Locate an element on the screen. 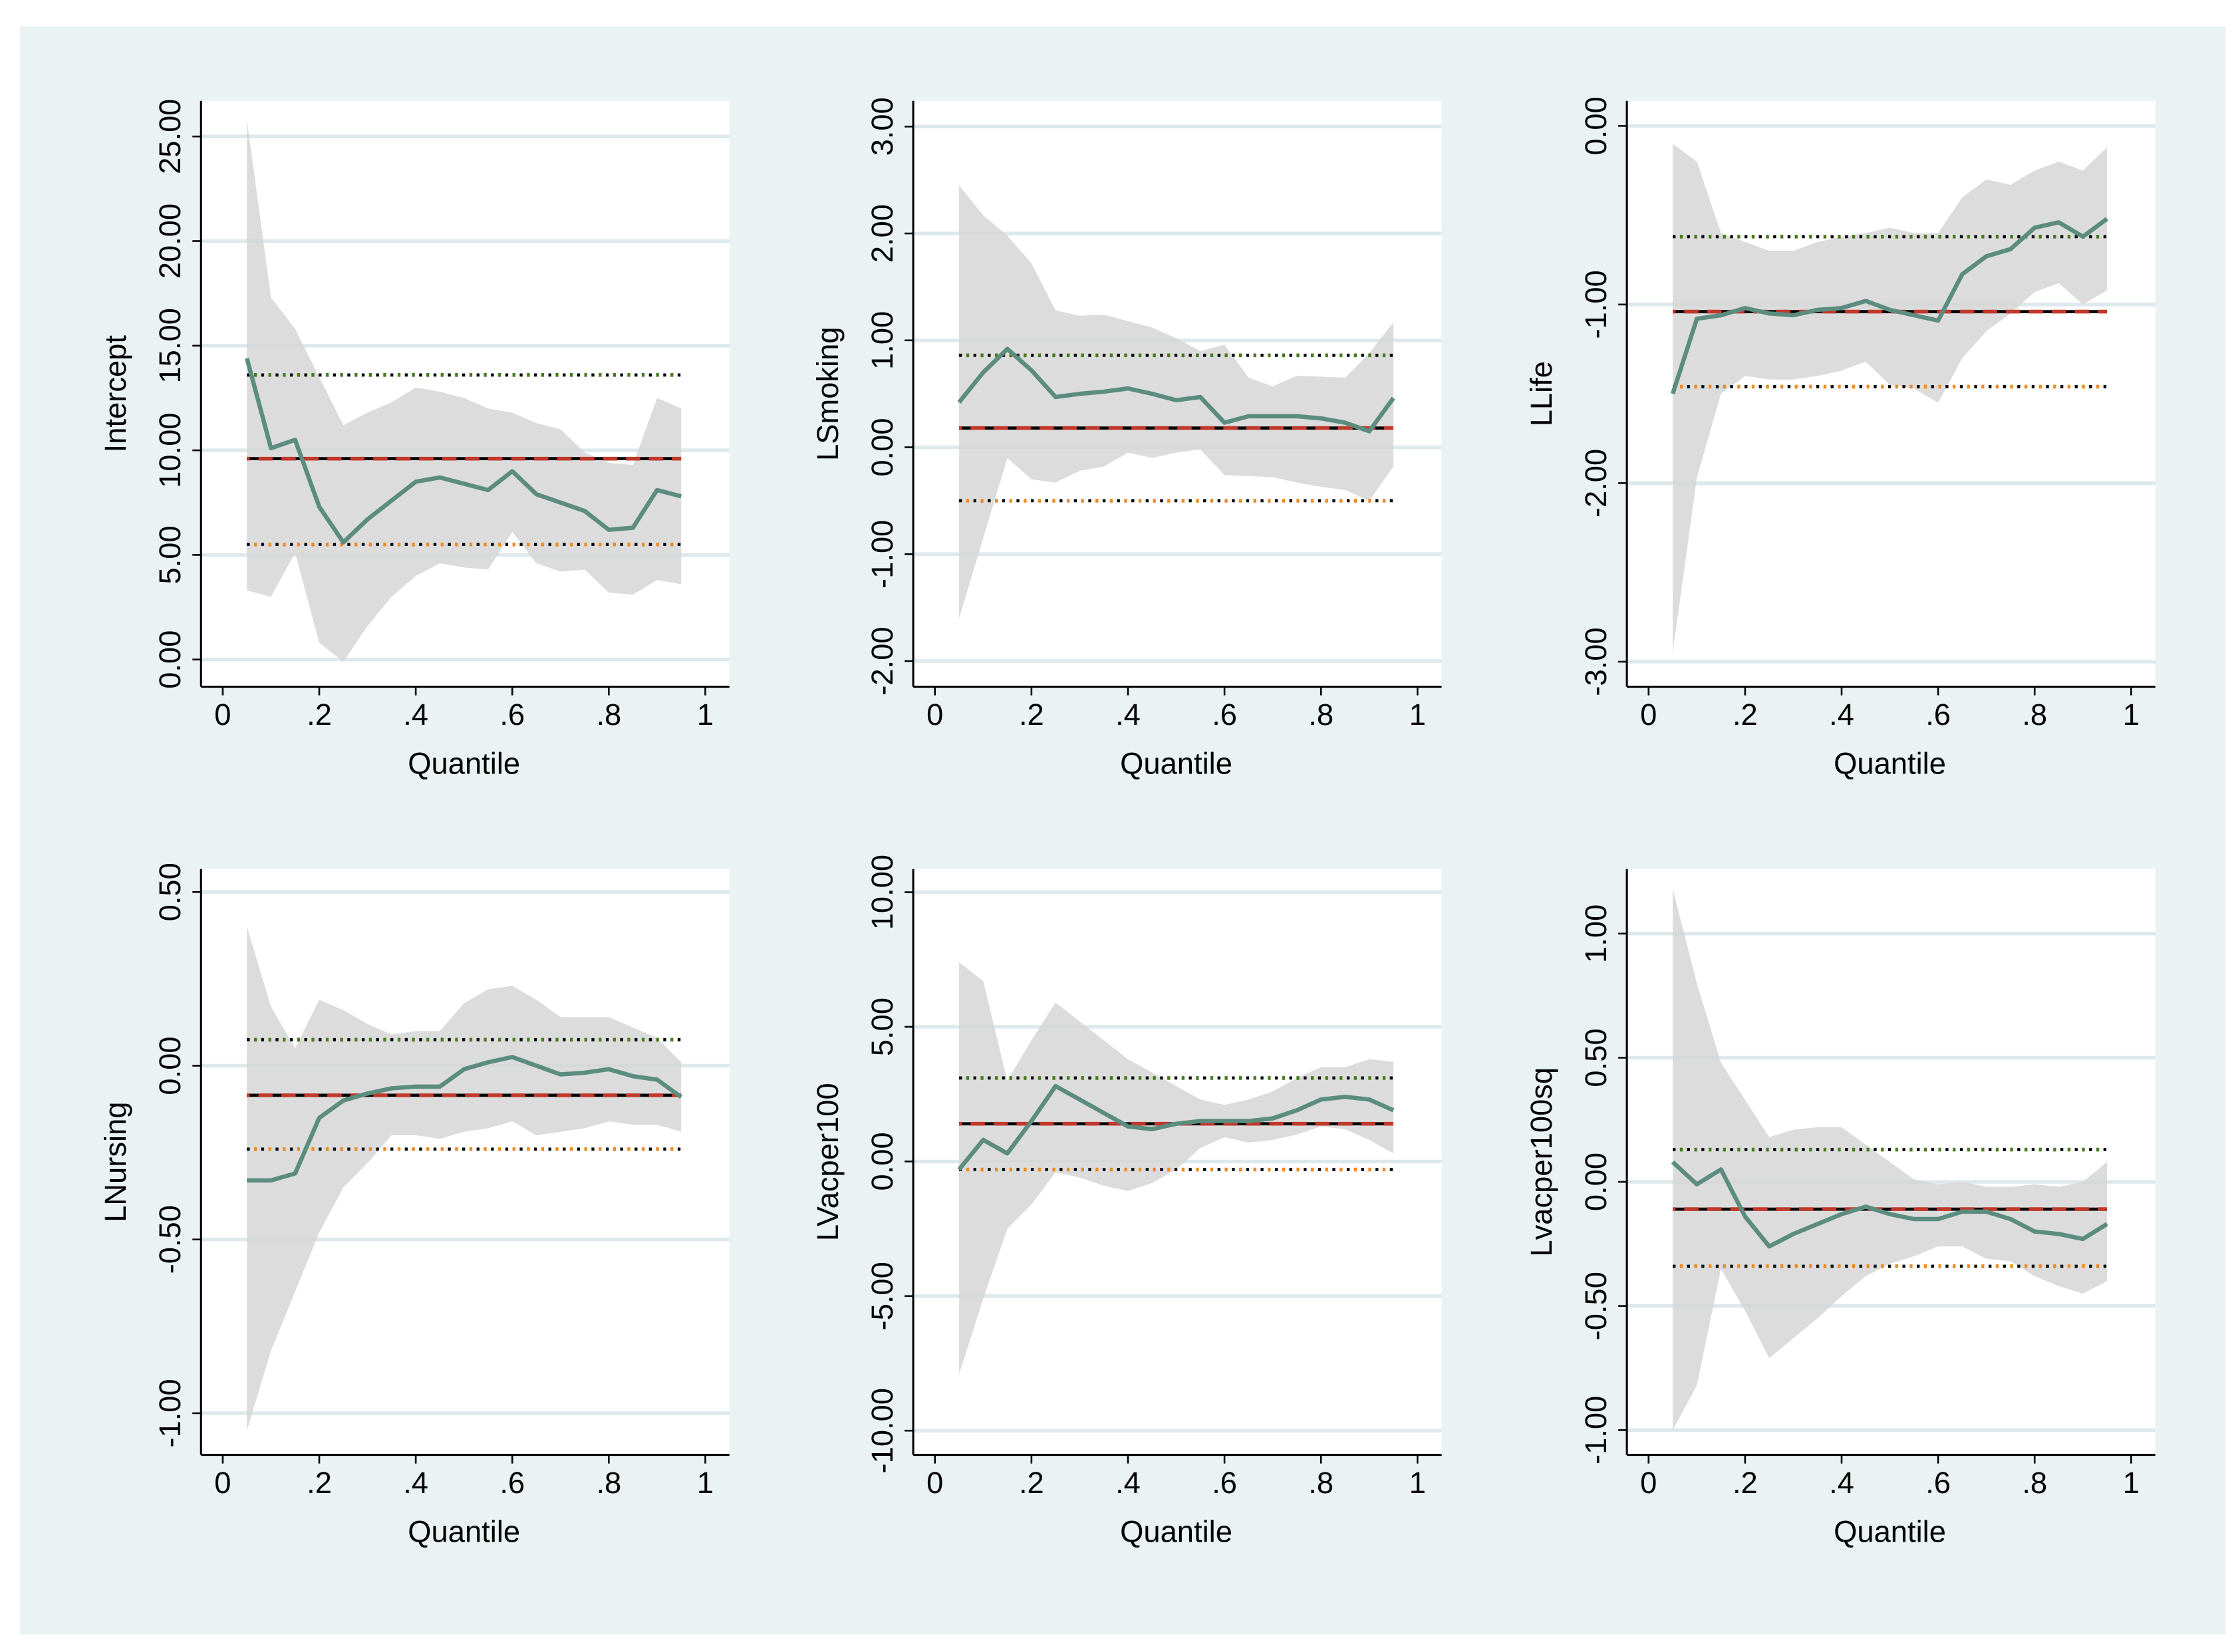 Image resolution: width=2240 pixels, height=1652 pixels. y-tick-label: 15.00 is located at coordinates (170, 345).